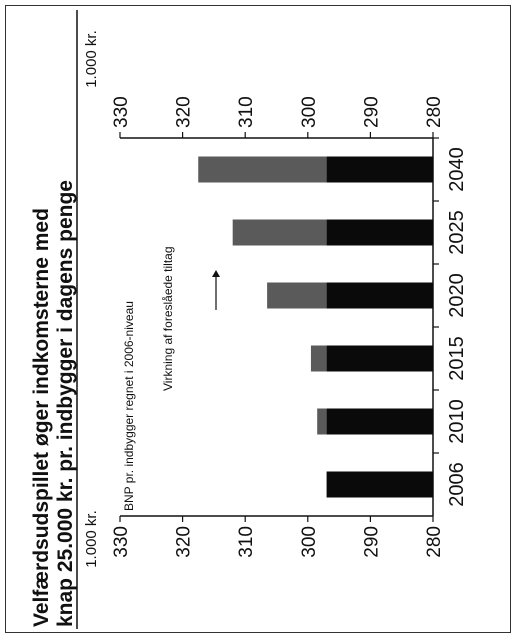 The image size is (517, 639). I want to click on tick-label-left: 280, so click(434, 542).